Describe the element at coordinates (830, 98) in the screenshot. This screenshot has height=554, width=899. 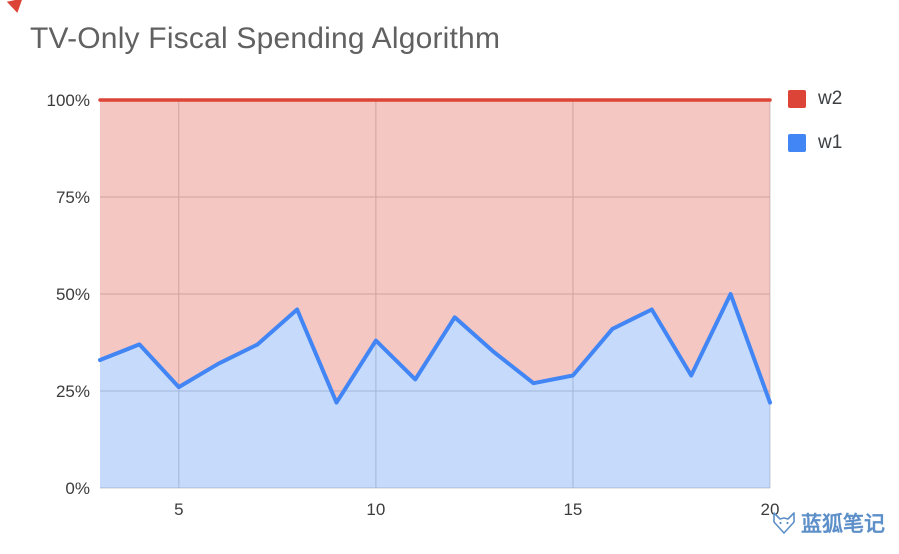
I see `legend-label-w2: w2` at that location.